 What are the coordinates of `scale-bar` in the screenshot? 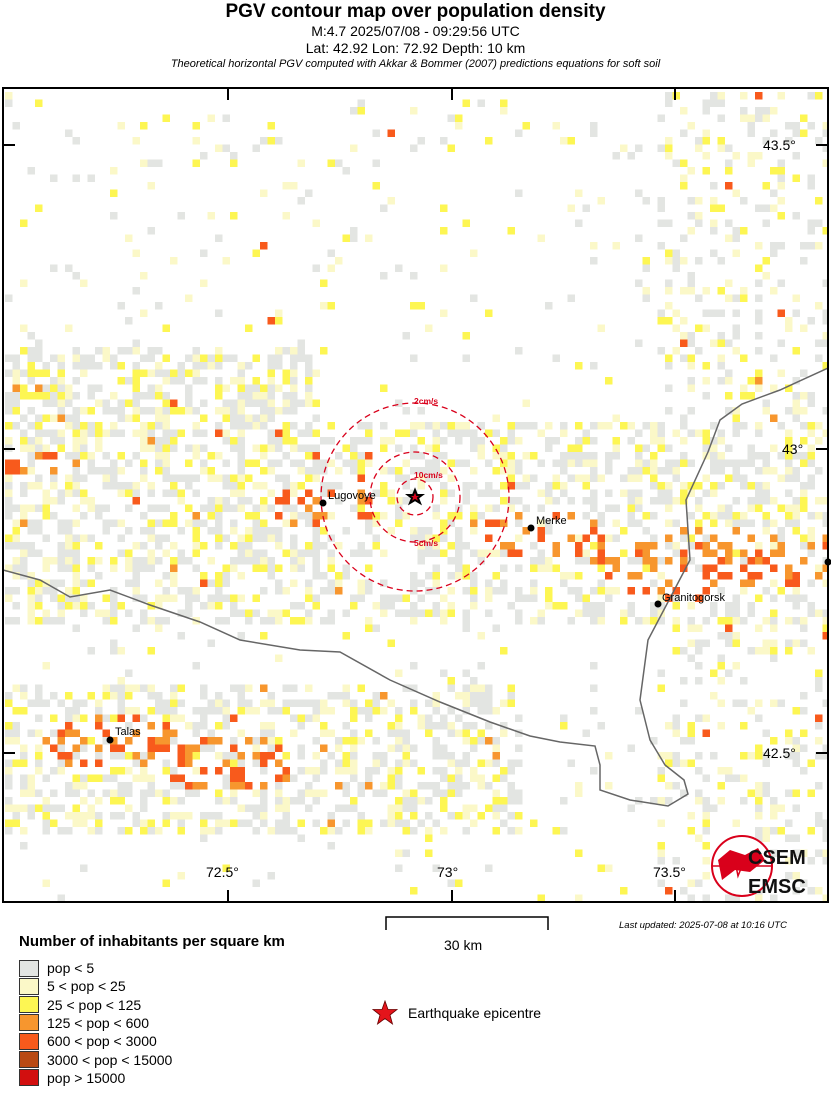 It's located at (467, 923).